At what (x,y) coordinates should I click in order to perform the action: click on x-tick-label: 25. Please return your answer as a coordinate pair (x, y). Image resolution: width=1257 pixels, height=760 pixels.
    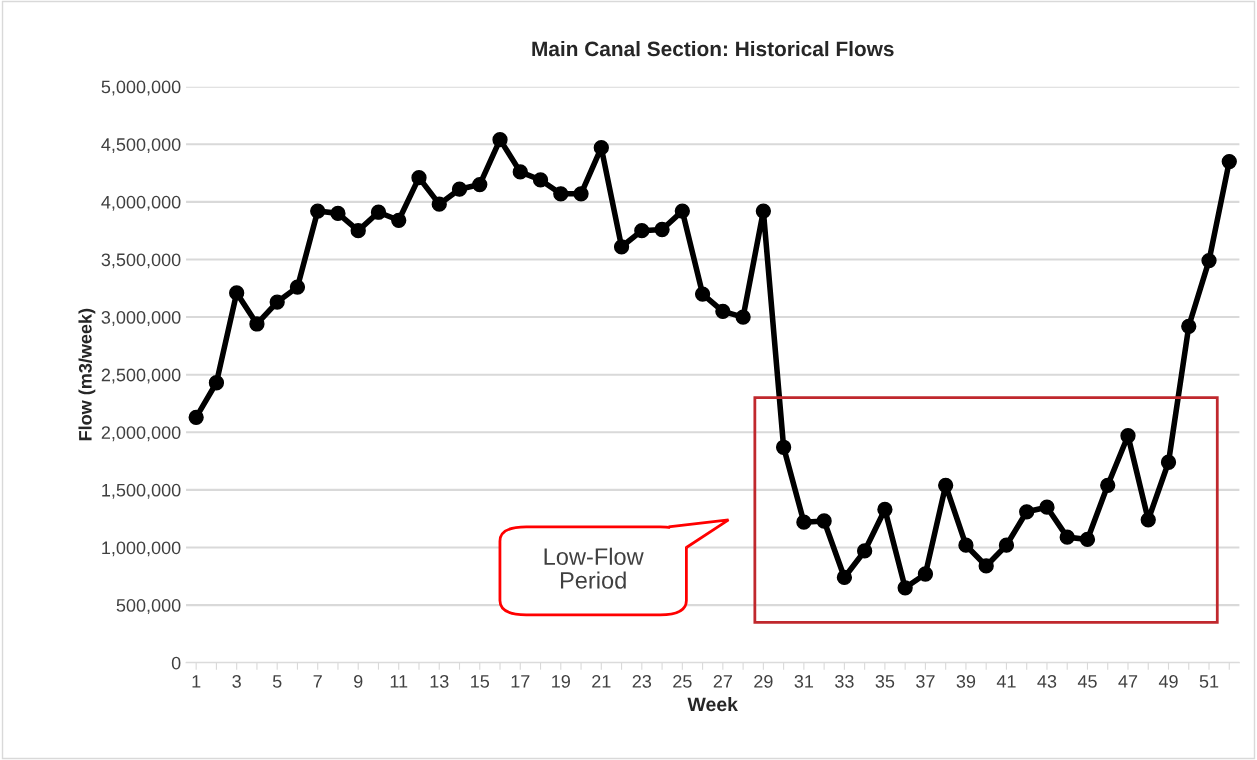
    Looking at the image, I should click on (682, 681).